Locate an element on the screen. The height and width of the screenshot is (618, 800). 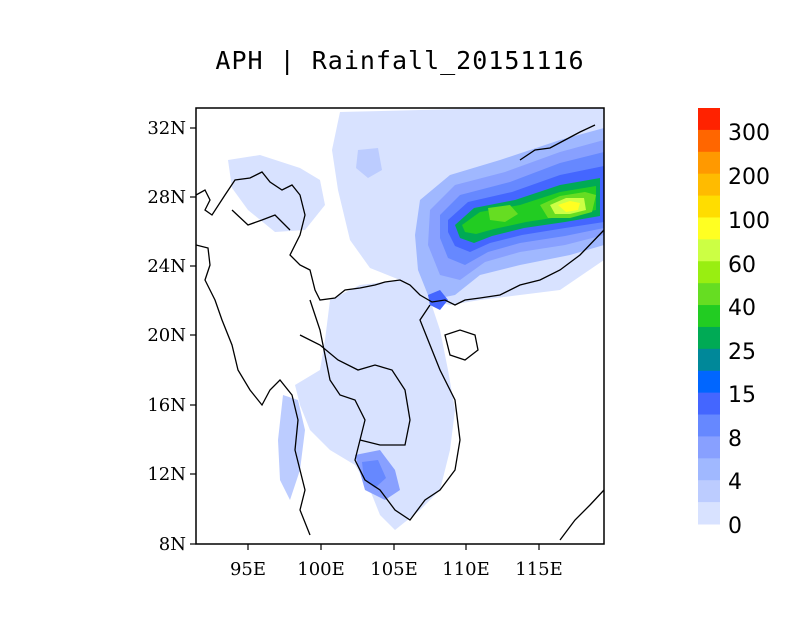
latitude-axis: 32N 28N 24N 20N 16N 12N 8N is located at coordinates (171, 336).